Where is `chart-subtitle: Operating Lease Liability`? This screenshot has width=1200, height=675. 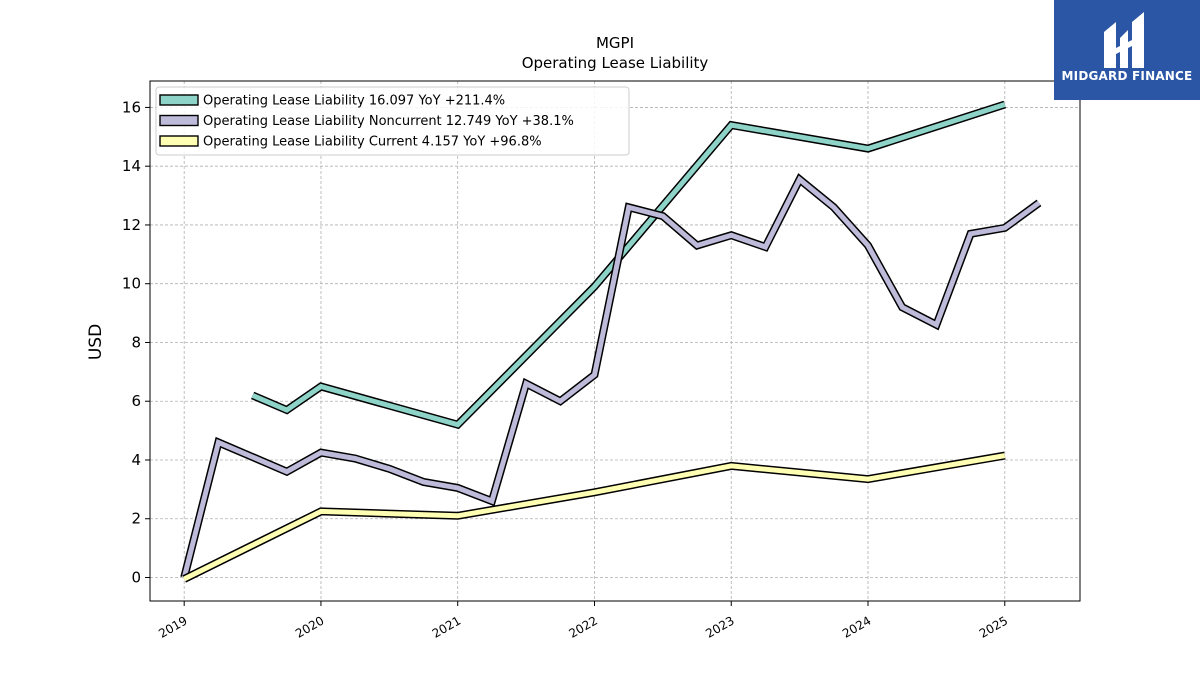 chart-subtitle: Operating Lease Liability is located at coordinates (615, 63).